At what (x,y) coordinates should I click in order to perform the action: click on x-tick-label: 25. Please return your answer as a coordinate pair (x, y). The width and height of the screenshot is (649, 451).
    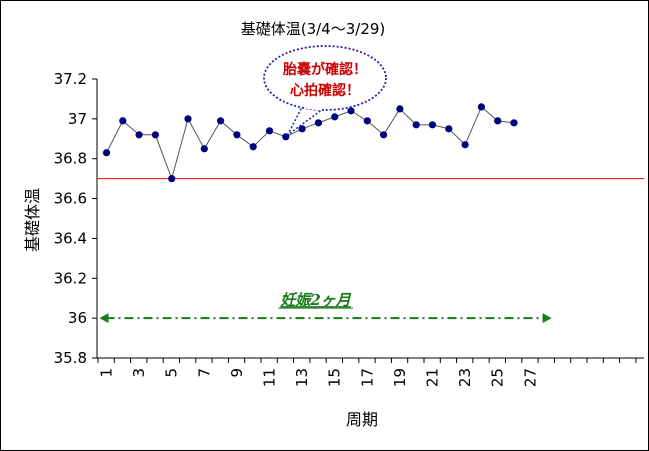
    Looking at the image, I should click on (498, 377).